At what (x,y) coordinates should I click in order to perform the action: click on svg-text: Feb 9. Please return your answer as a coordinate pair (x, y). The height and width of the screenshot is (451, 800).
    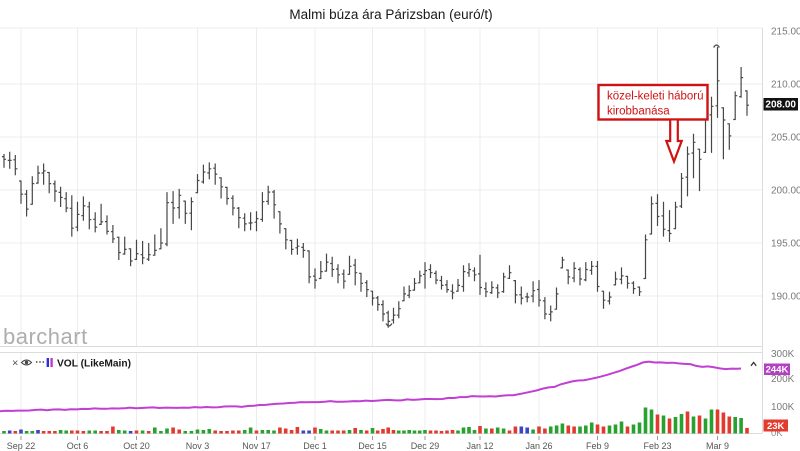
    Looking at the image, I should click on (597, 446).